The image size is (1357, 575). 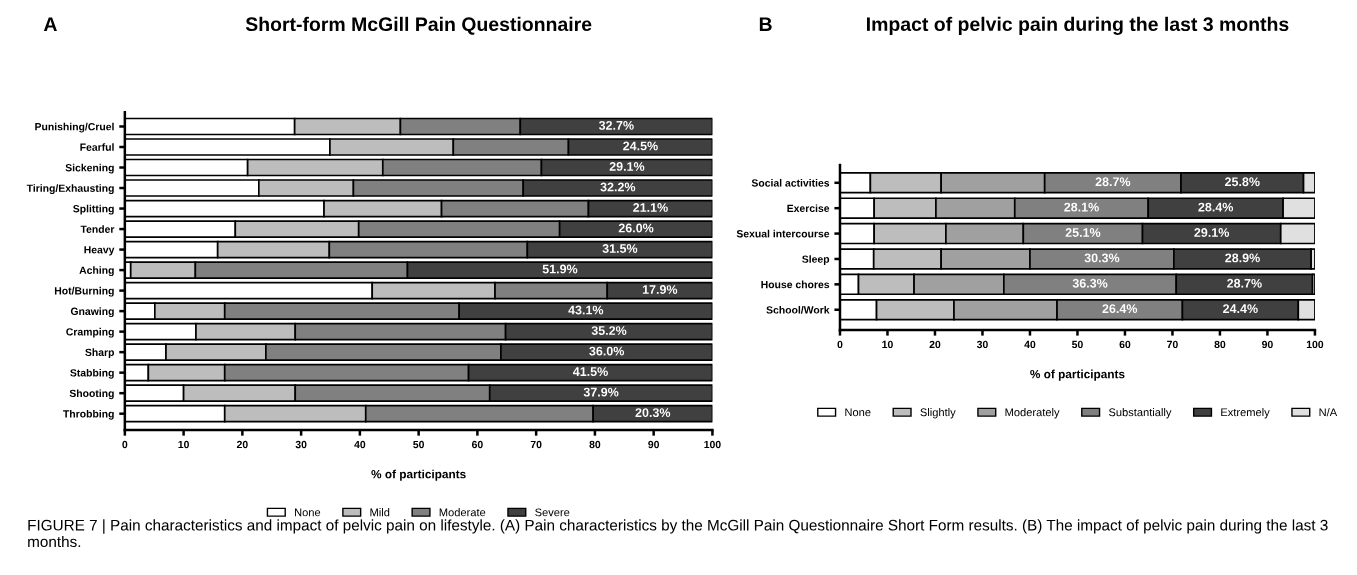 I want to click on data-label: 31.5%, so click(x=620, y=248).